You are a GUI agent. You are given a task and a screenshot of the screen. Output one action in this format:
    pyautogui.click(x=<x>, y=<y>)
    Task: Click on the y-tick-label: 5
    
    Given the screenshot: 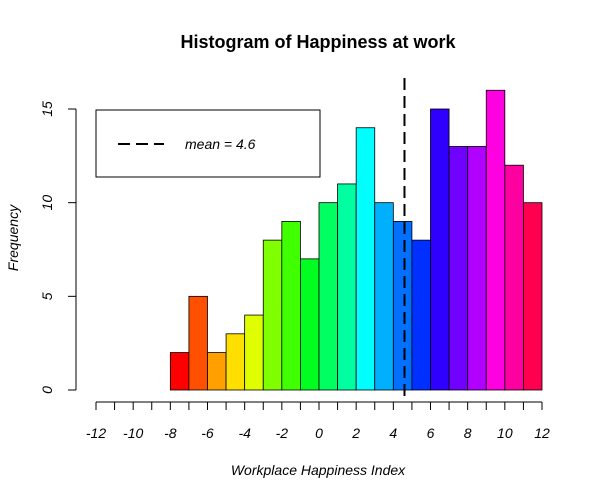 What is the action you would take?
    pyautogui.click(x=47, y=296)
    